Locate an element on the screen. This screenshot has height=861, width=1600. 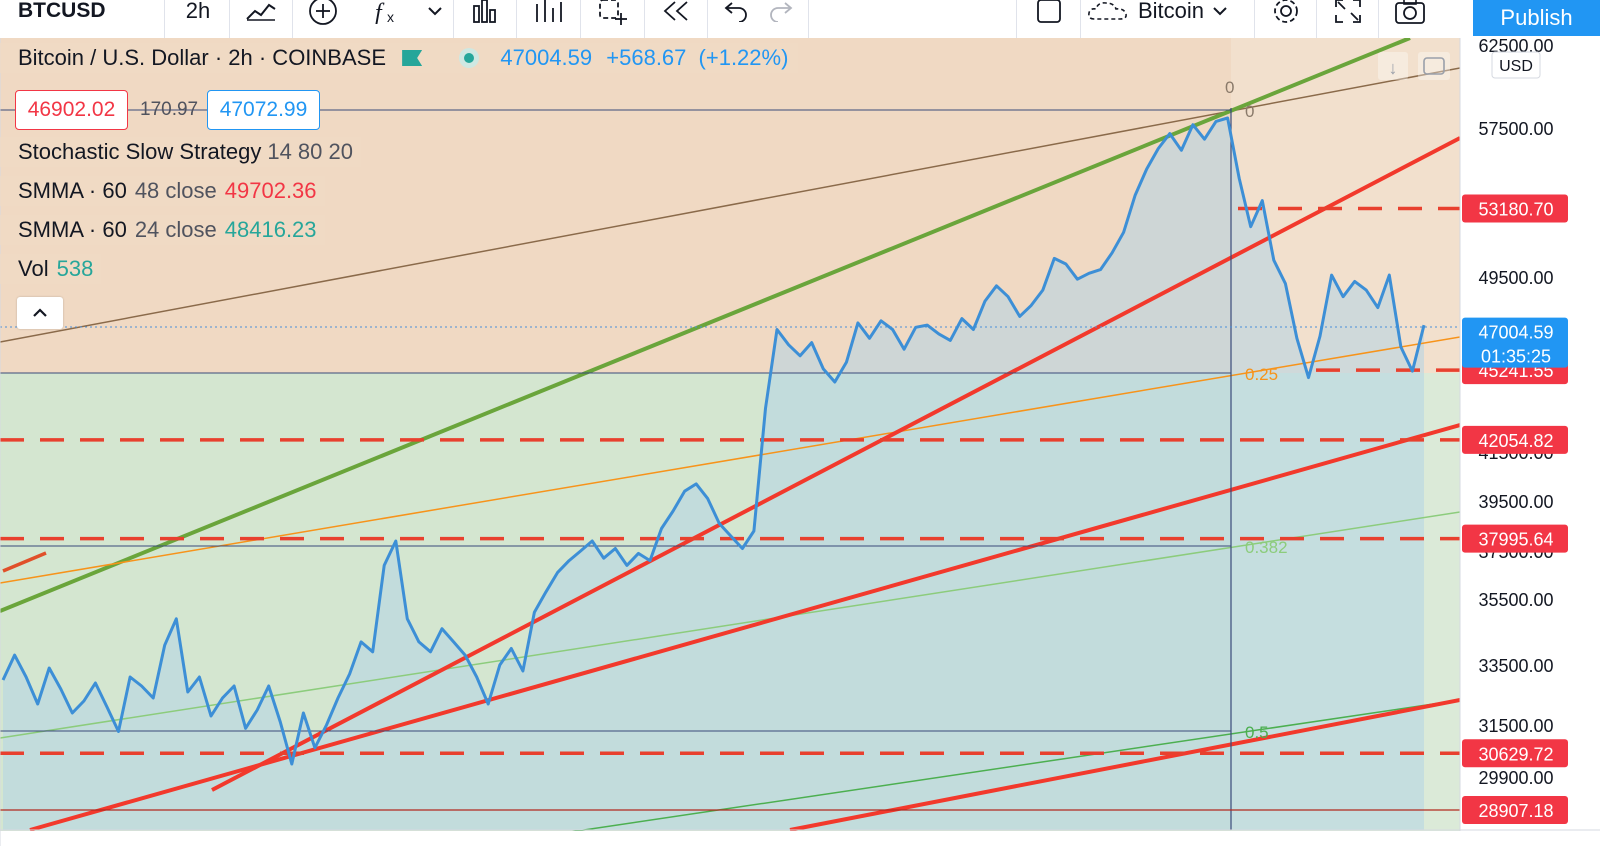
undo-icon is located at coordinates (735, 15).